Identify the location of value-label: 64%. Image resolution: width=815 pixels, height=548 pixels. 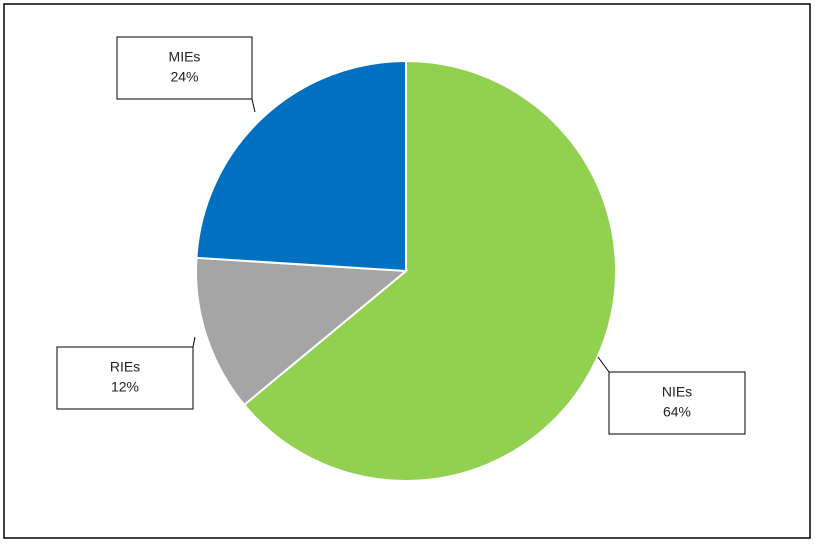
(677, 412).